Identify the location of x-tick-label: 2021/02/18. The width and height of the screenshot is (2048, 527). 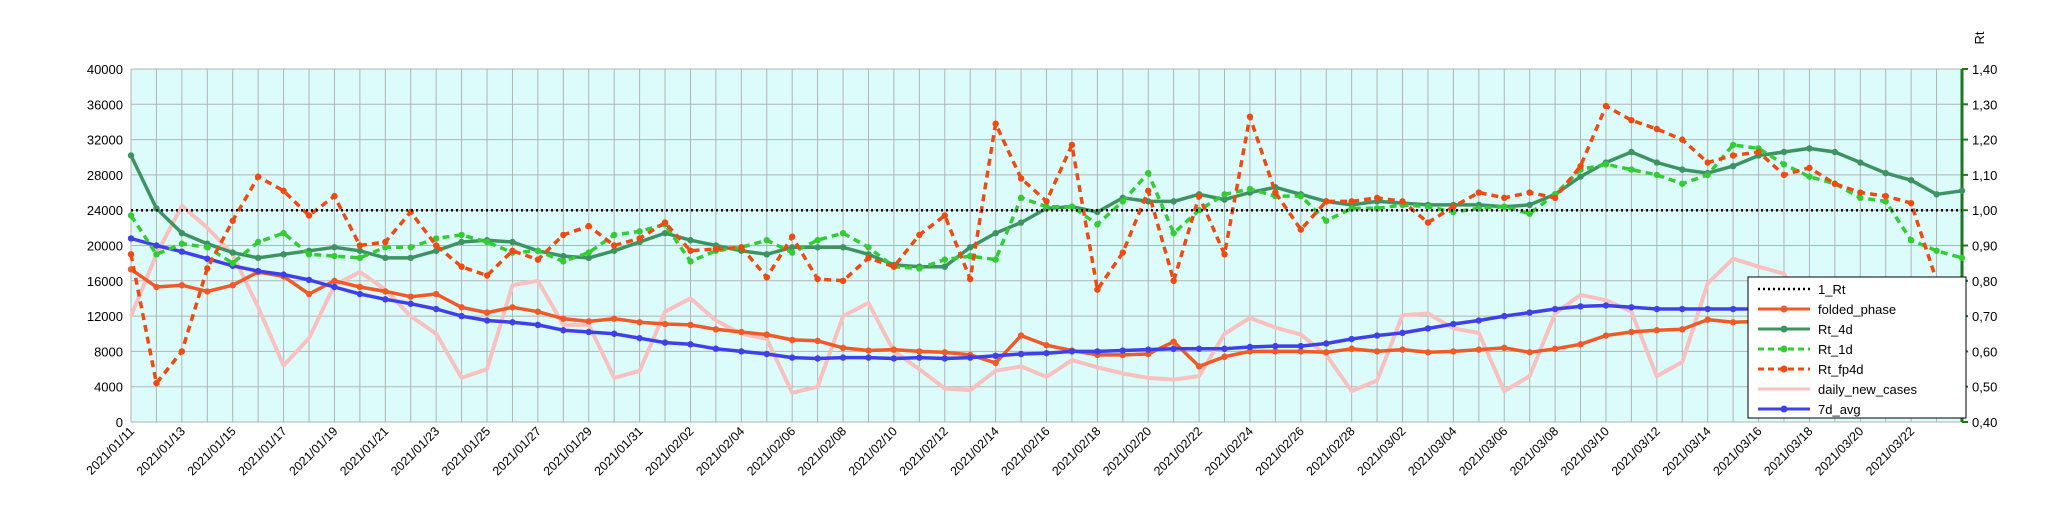
(1076, 451).